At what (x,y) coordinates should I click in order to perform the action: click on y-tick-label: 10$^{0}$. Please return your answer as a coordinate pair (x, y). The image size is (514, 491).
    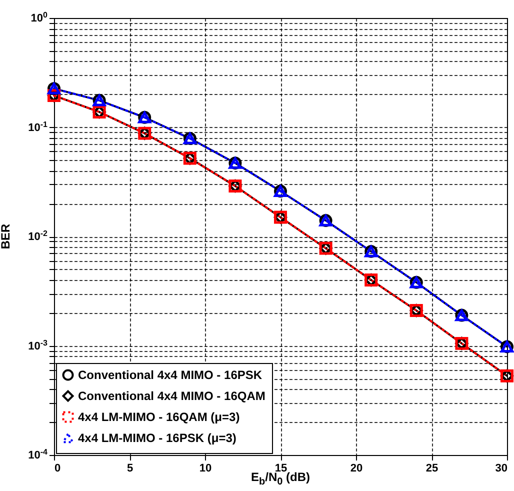
    Looking at the image, I should click on (39, 17).